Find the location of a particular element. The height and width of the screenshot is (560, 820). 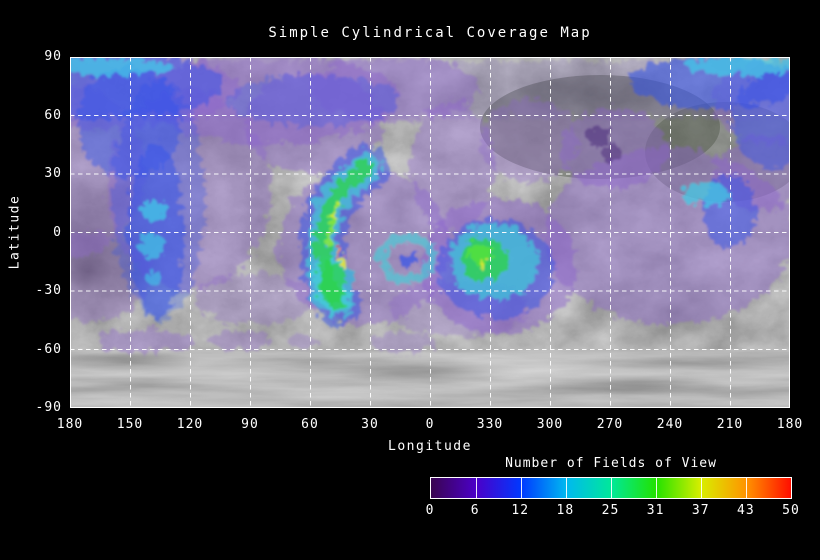

x-tick-label: 150 is located at coordinates (130, 424).